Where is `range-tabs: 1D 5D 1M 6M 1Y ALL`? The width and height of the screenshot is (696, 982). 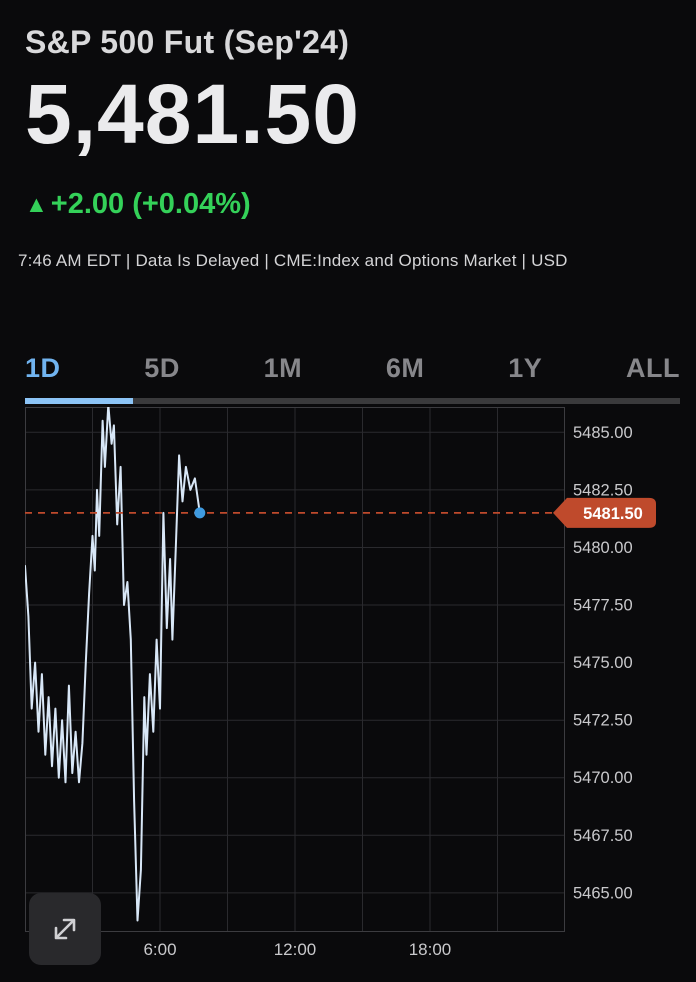 range-tabs: 1D 5D 1M 6M 1Y ALL is located at coordinates (352, 368).